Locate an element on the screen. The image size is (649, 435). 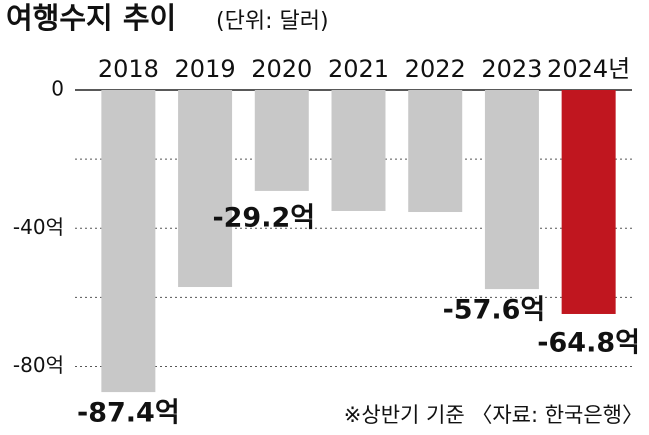
x-tick-label: 2024년 is located at coordinates (588, 69).